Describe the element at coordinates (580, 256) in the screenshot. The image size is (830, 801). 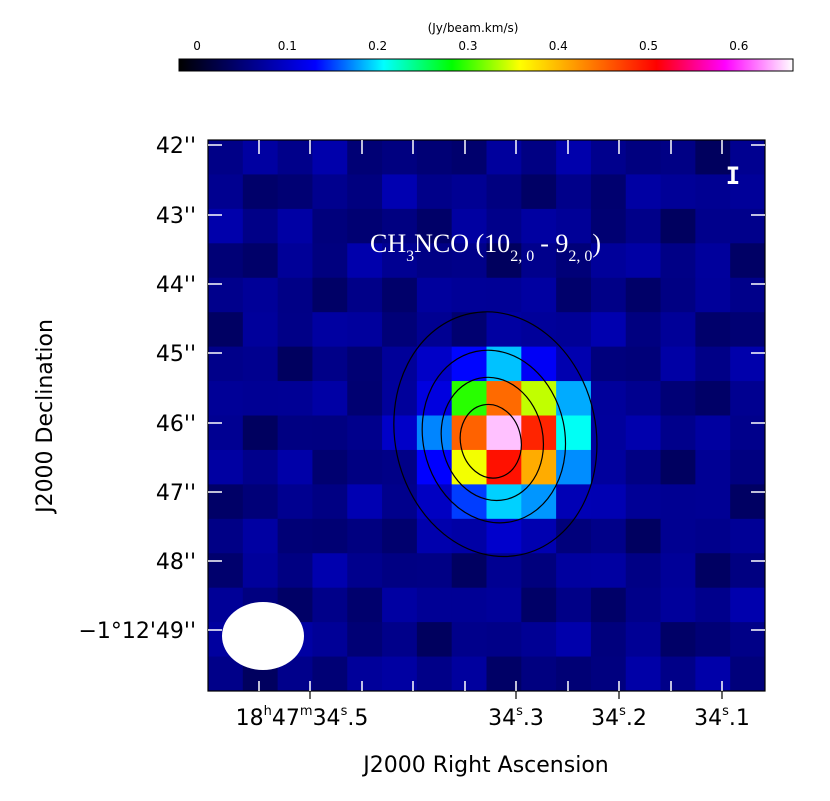
I see `title-lower-sub: 2, 0` at that location.